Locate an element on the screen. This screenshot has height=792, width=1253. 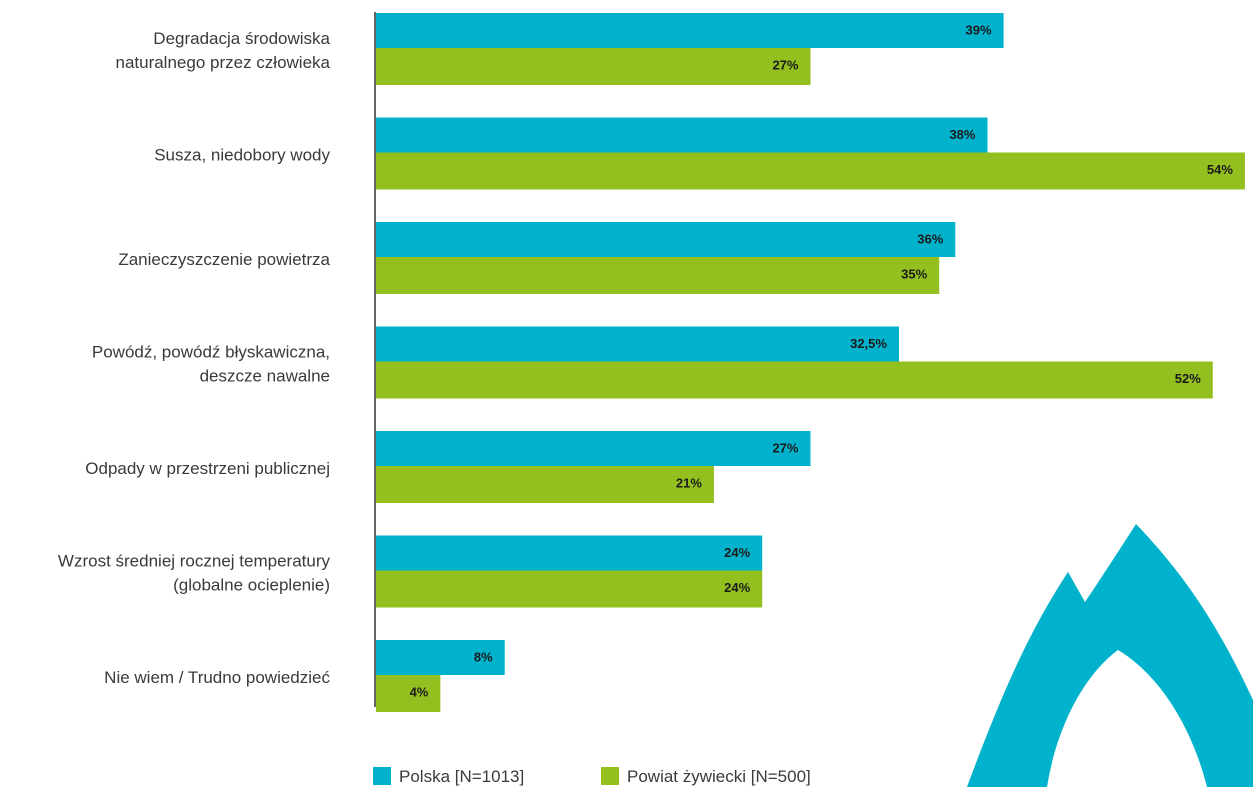
data-label: 32,5% is located at coordinates (868, 343).